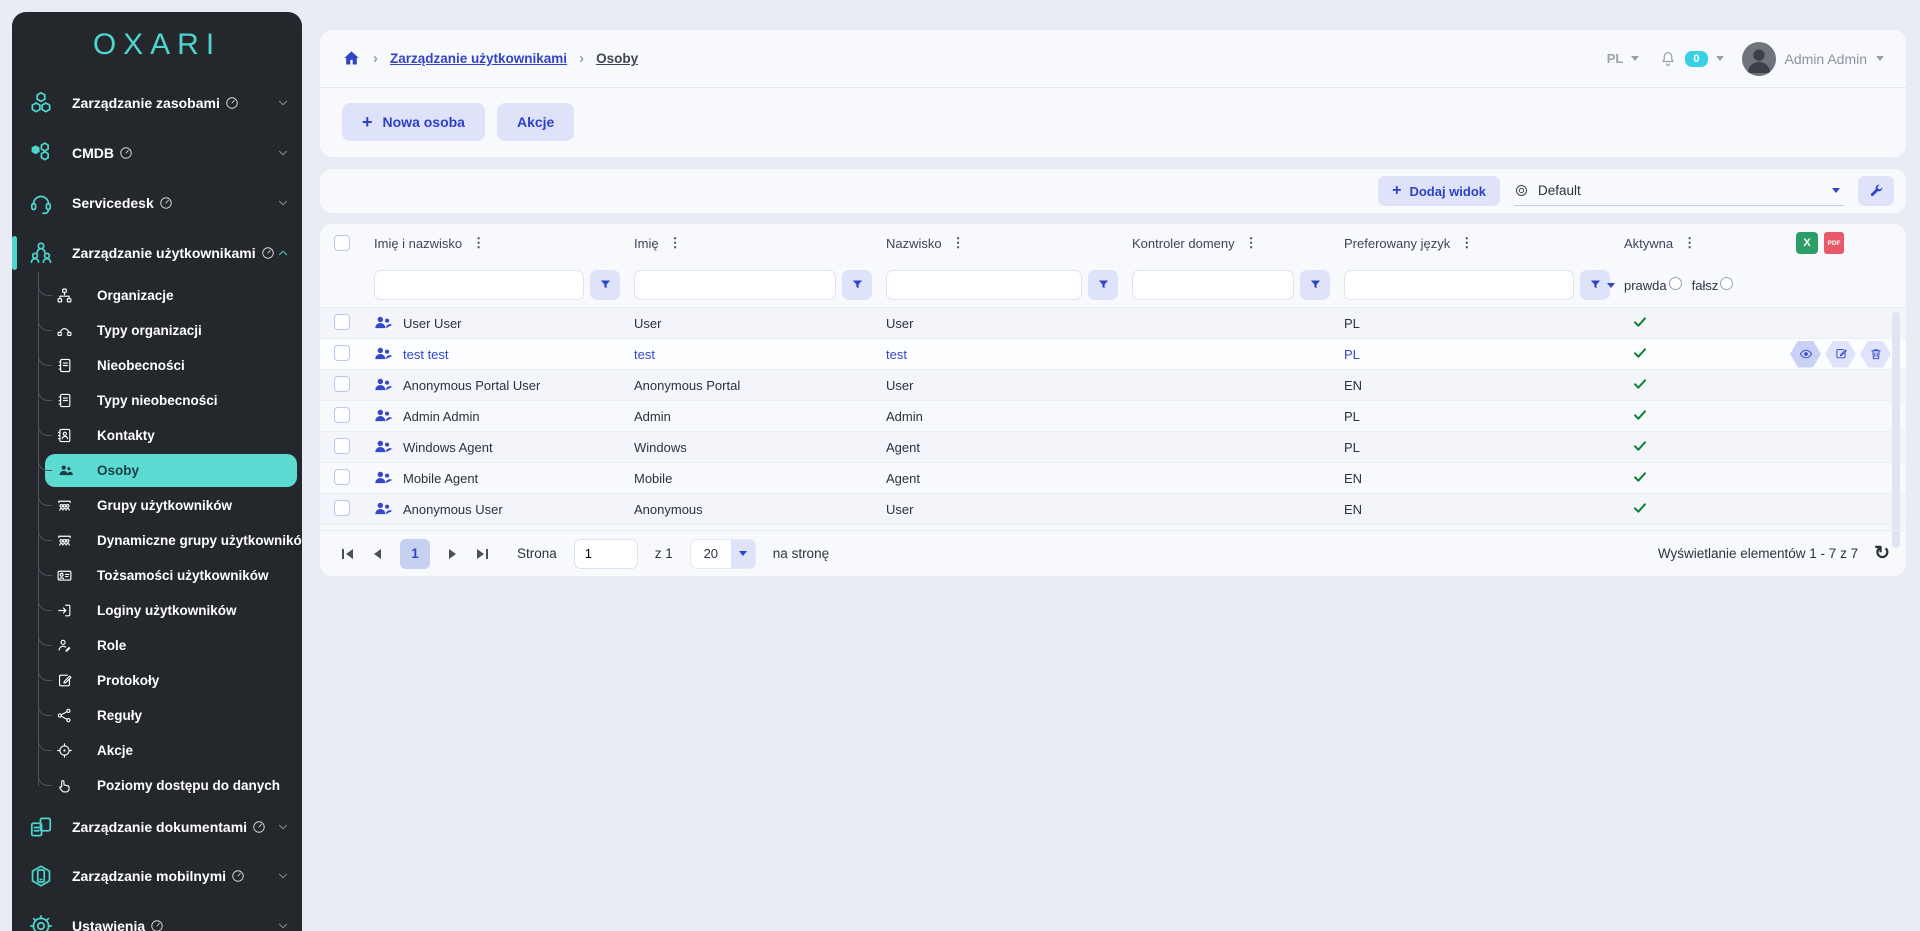 The image size is (1920, 931). Describe the element at coordinates (1439, 191) in the screenshot. I see `add-view-button: Dodaj widok` at that location.